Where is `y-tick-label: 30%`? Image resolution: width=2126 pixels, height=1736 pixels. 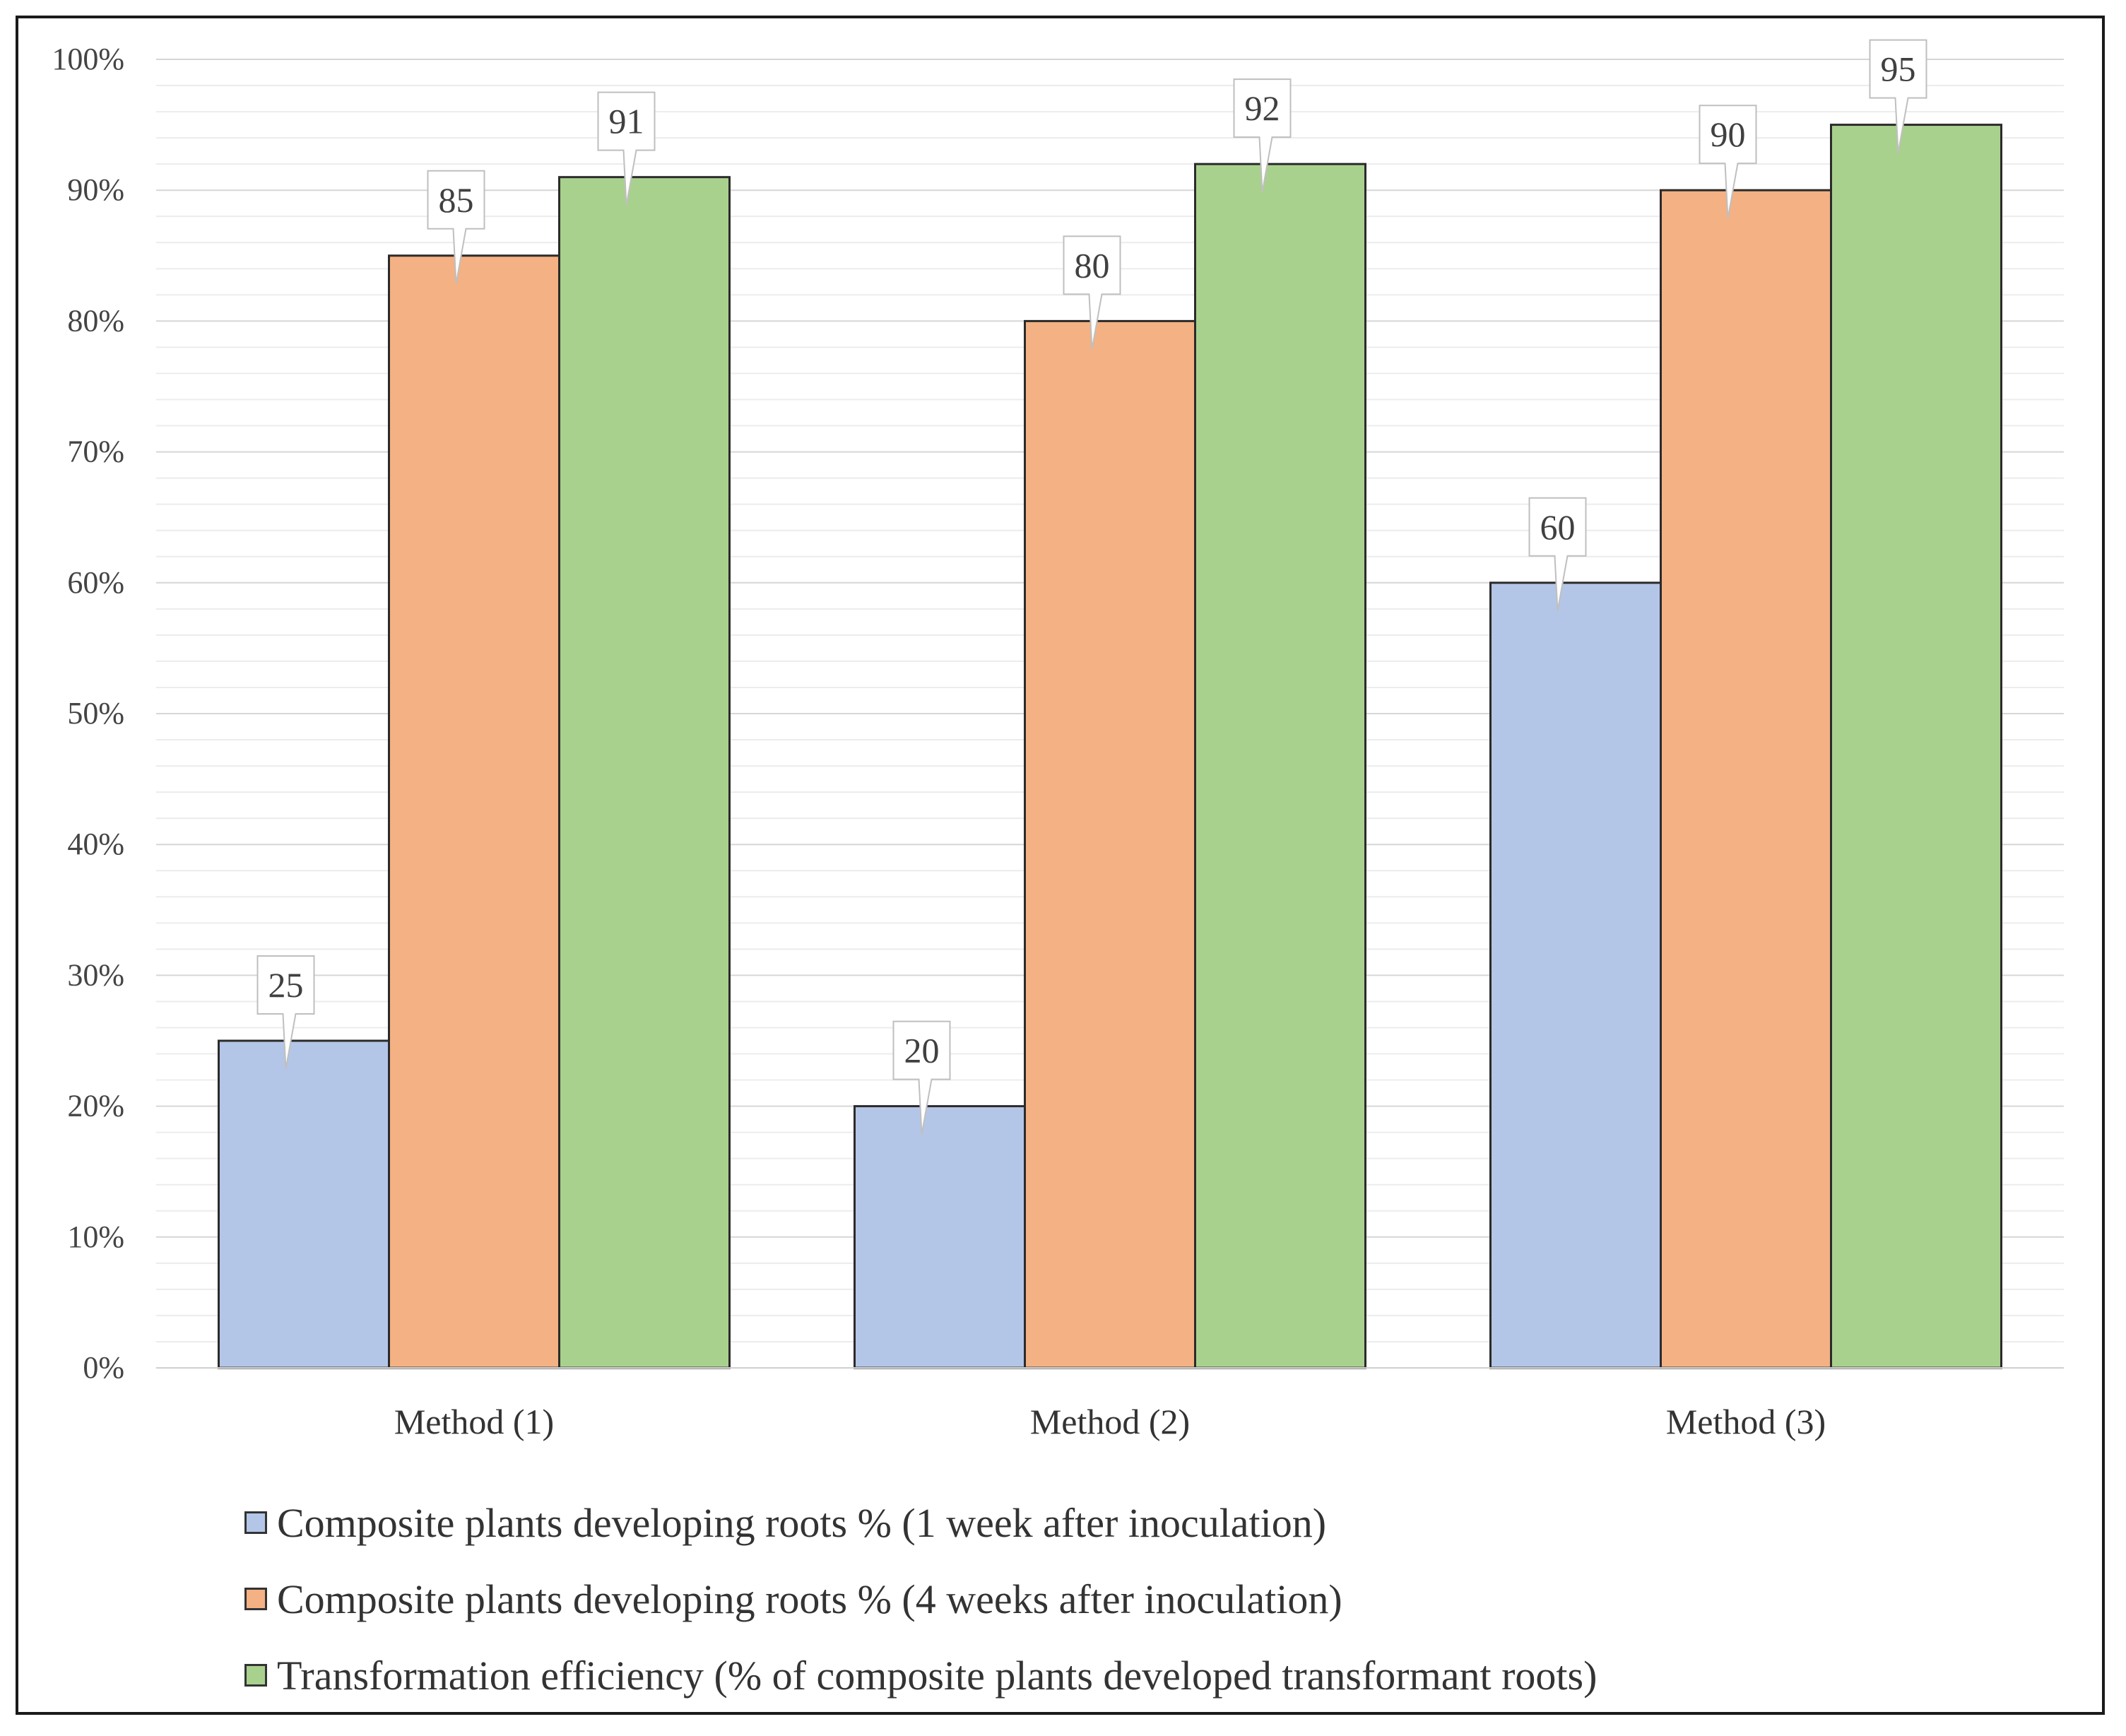
y-tick-label: 30% is located at coordinates (95, 974).